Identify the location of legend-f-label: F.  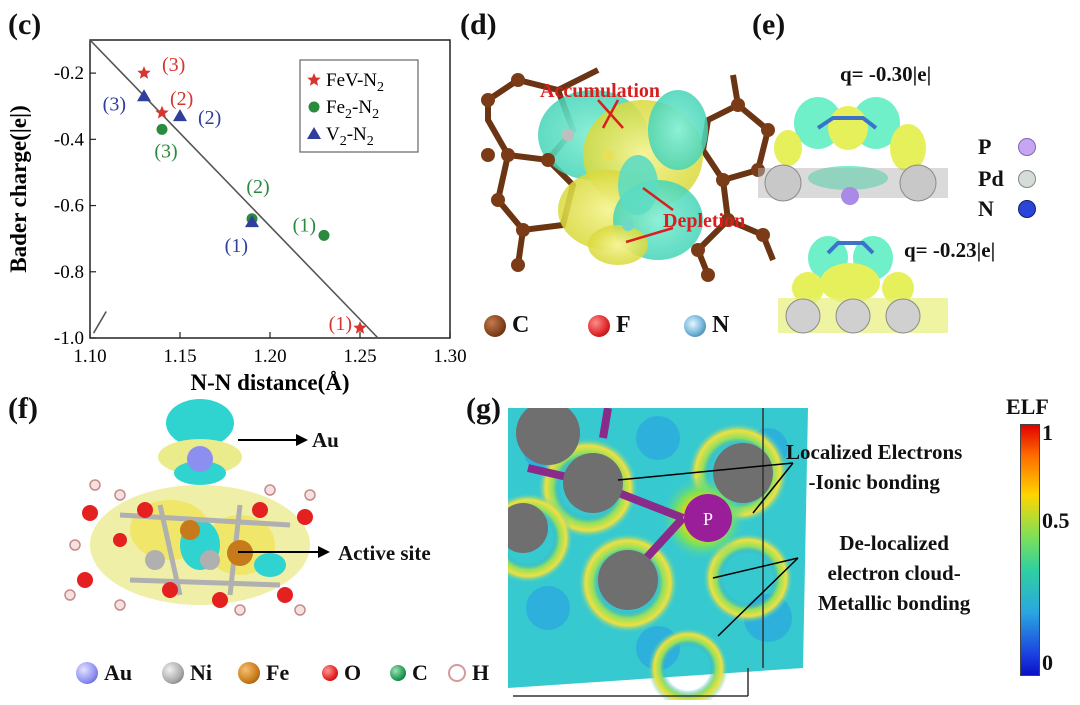
(623, 325).